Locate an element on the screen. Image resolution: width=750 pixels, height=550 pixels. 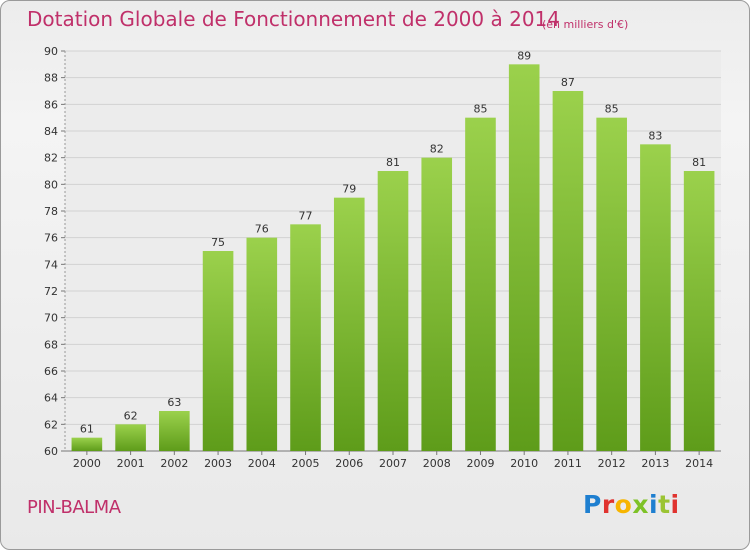
bar-2000 is located at coordinates (87, 444).